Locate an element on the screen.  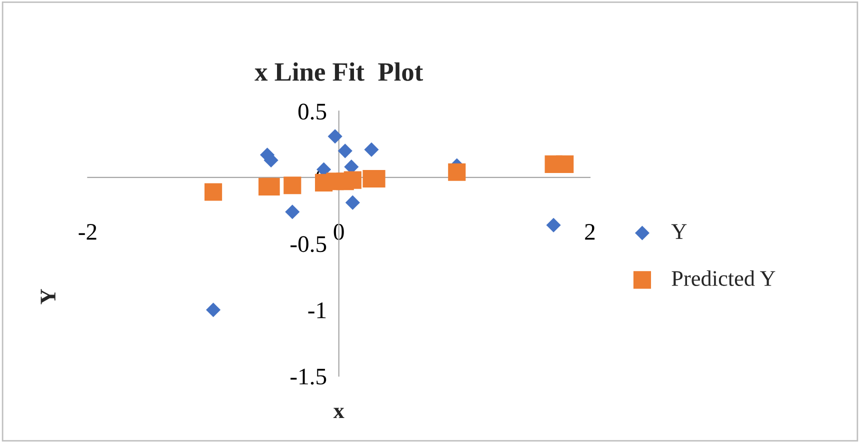
x-axis-title: x is located at coordinates (338, 413).